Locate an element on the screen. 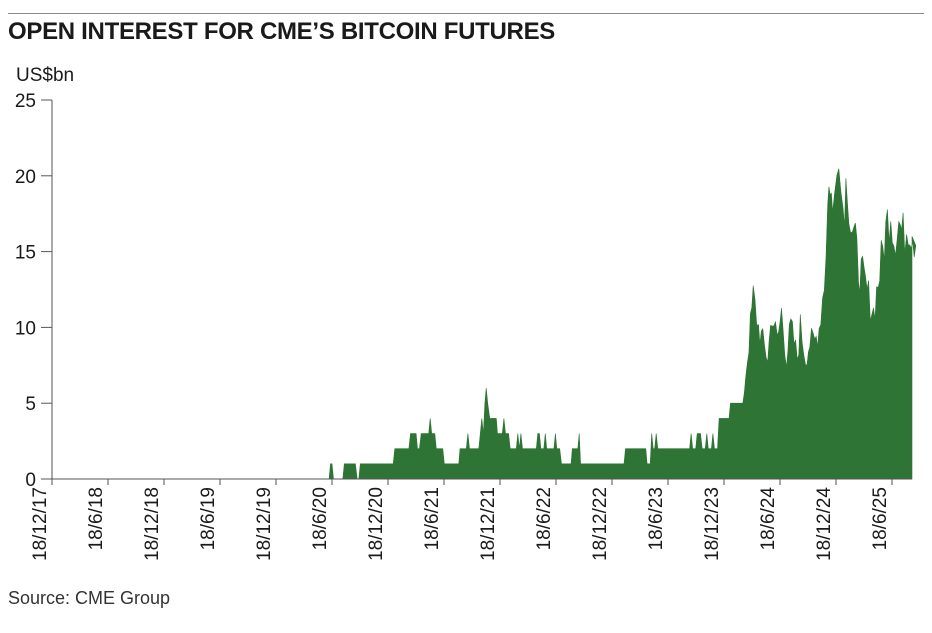 The height and width of the screenshot is (633, 932). y-tick-label-5: 5 is located at coordinates (30, 404).